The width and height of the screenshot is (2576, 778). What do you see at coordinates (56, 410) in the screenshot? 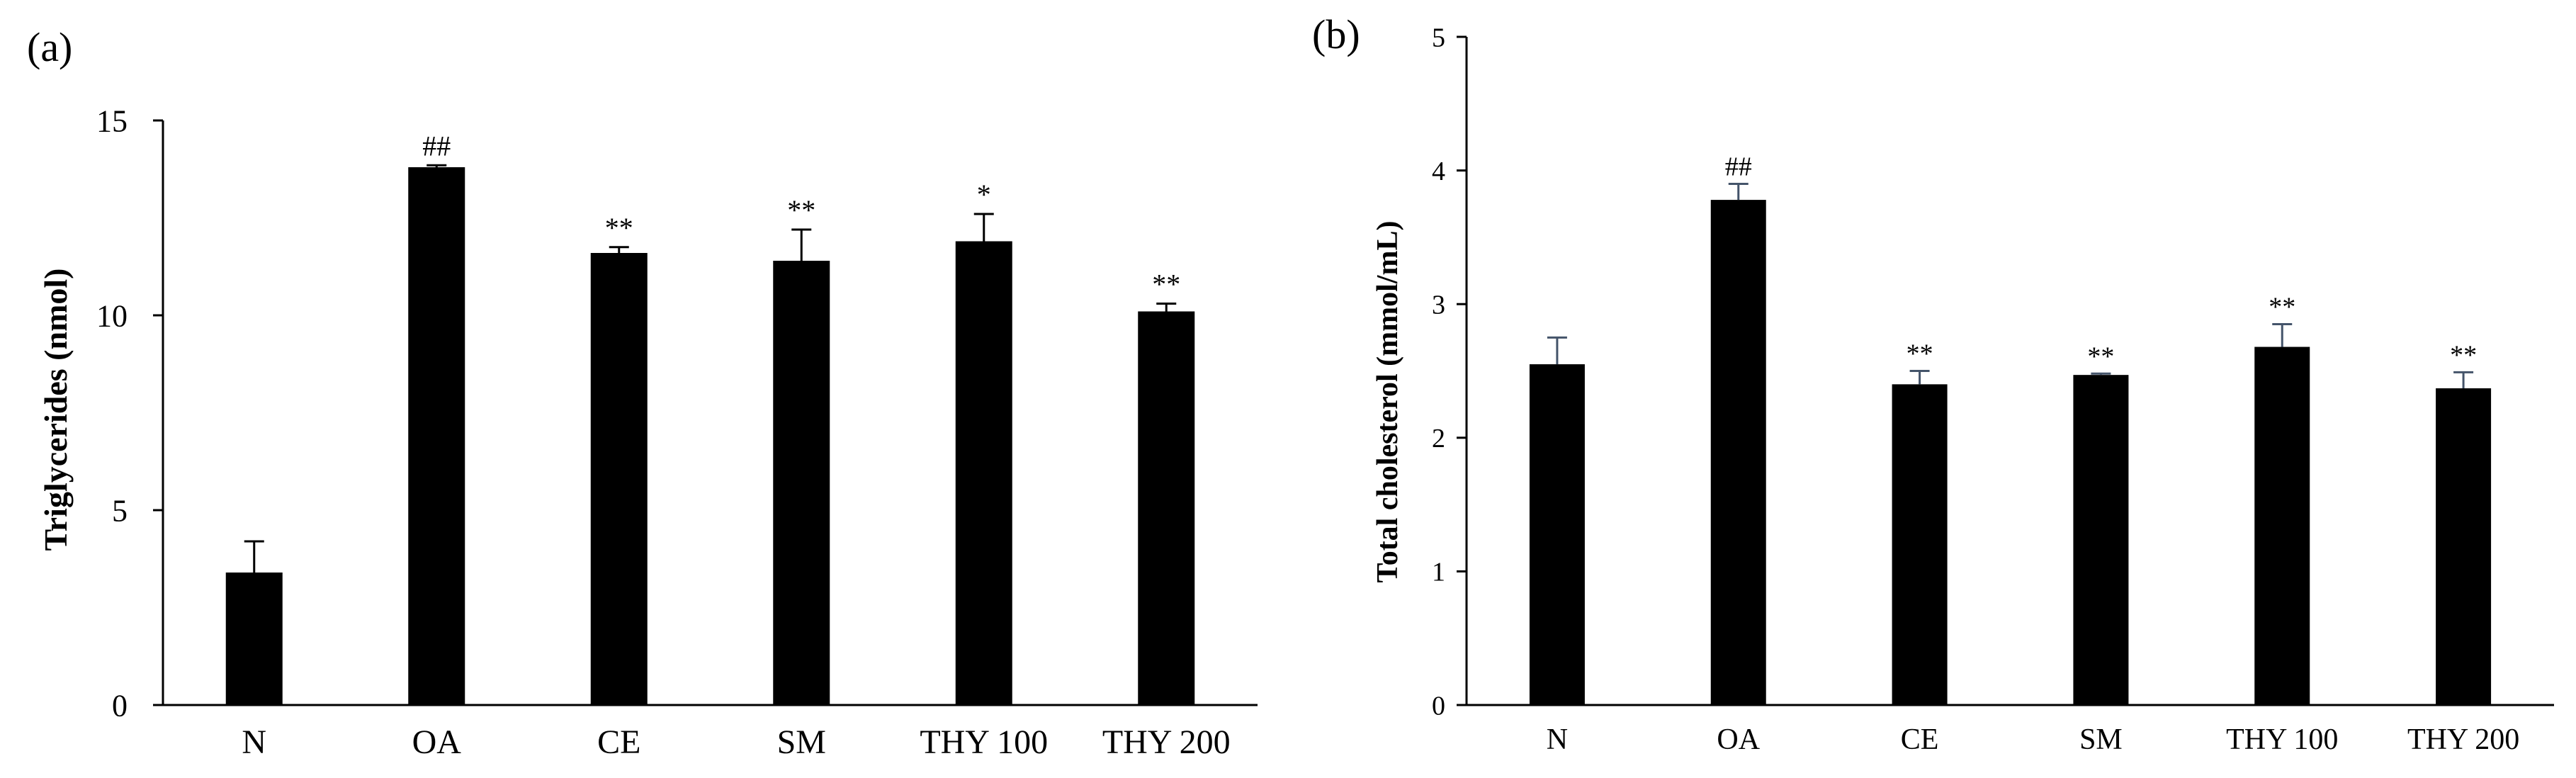
I see `y-axis-label: Triglycerides (nmol)` at bounding box center [56, 410].